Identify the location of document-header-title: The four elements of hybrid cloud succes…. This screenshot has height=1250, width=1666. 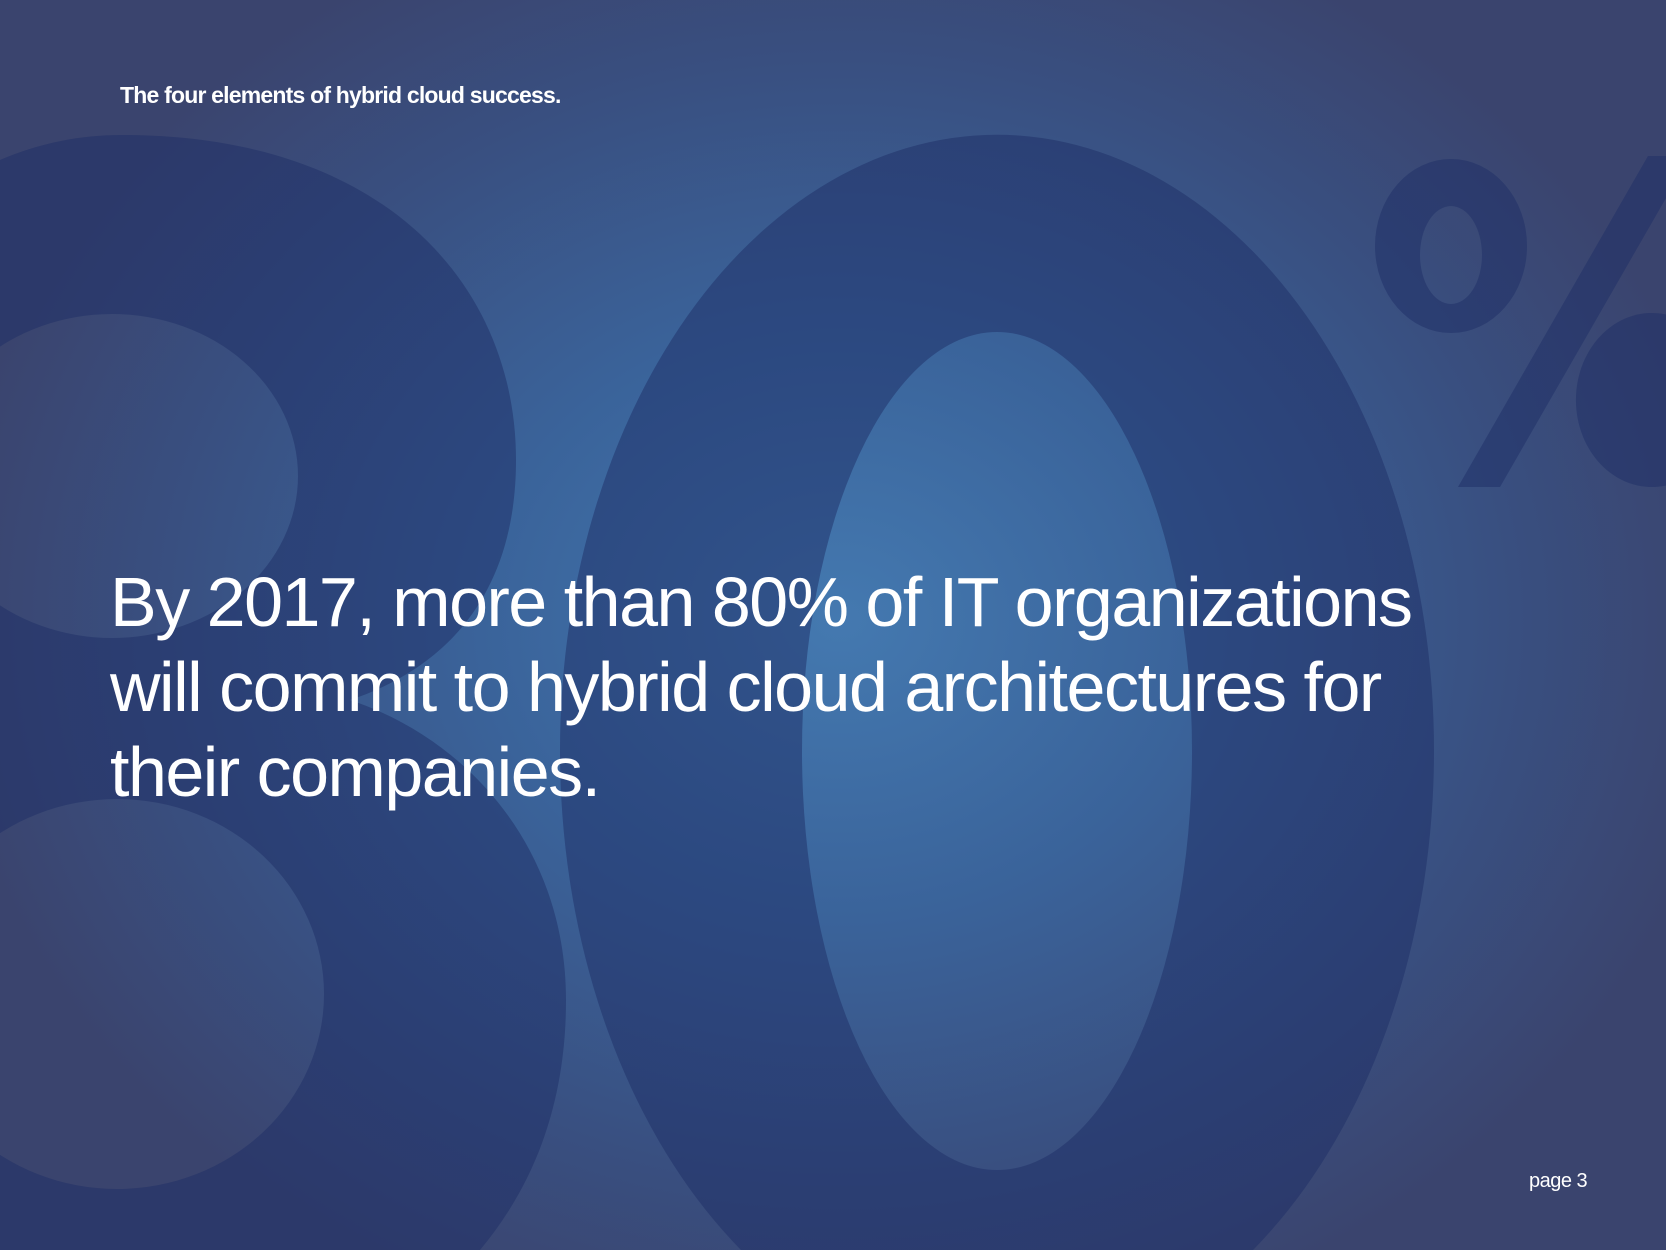
(340, 95).